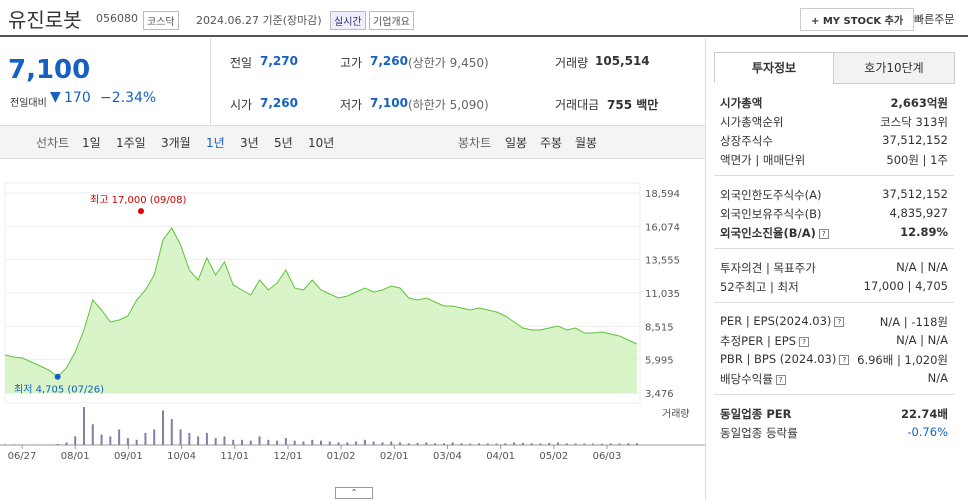  What do you see at coordinates (902, 360) in the screenshot?
I see `info-value: 6.96배 | 1,020원` at bounding box center [902, 360].